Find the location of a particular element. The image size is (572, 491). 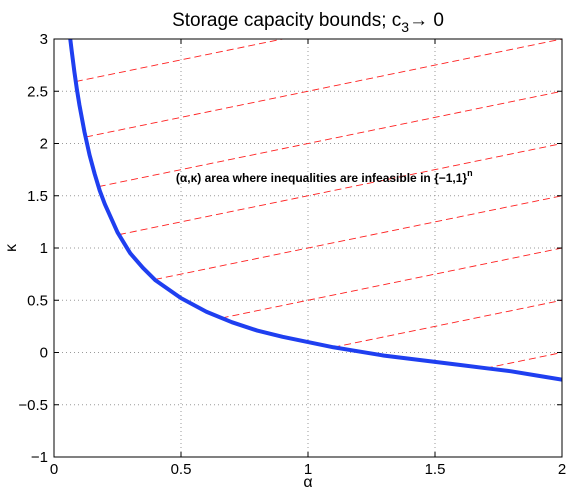

chart-title-main: Storage capacity bounds; c is located at coordinates (286, 20).